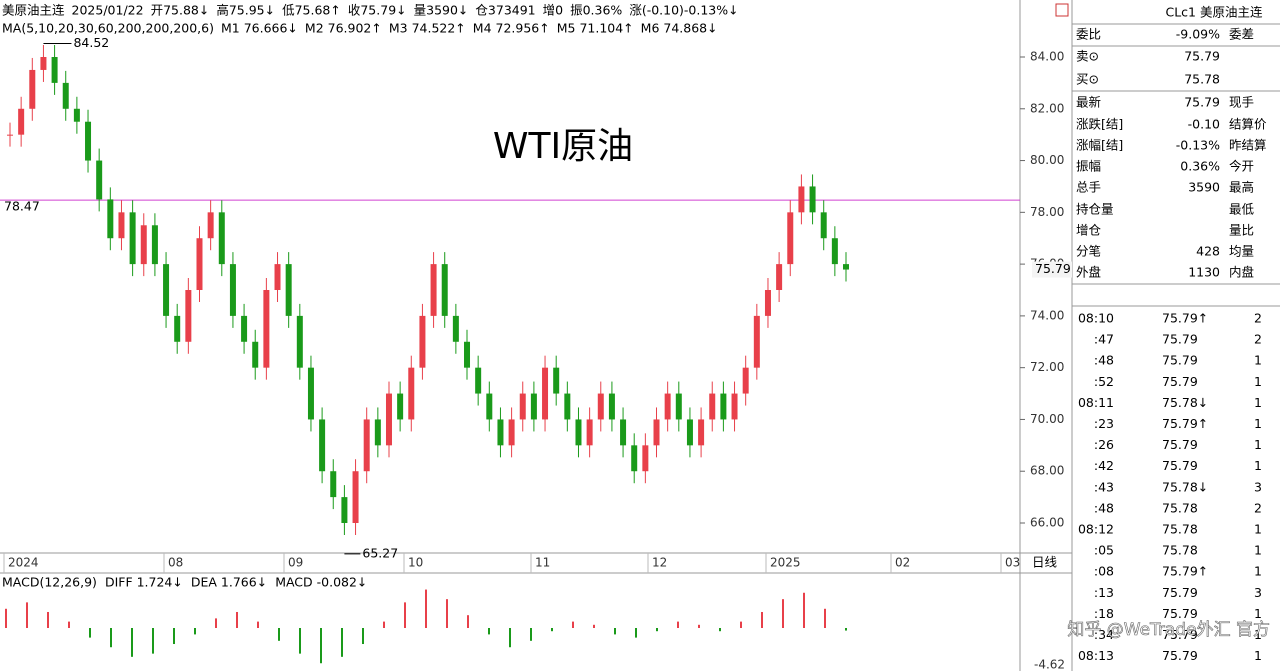 The height and width of the screenshot is (671, 1280). I want to click on field-label: 买⊙, so click(1087, 79).